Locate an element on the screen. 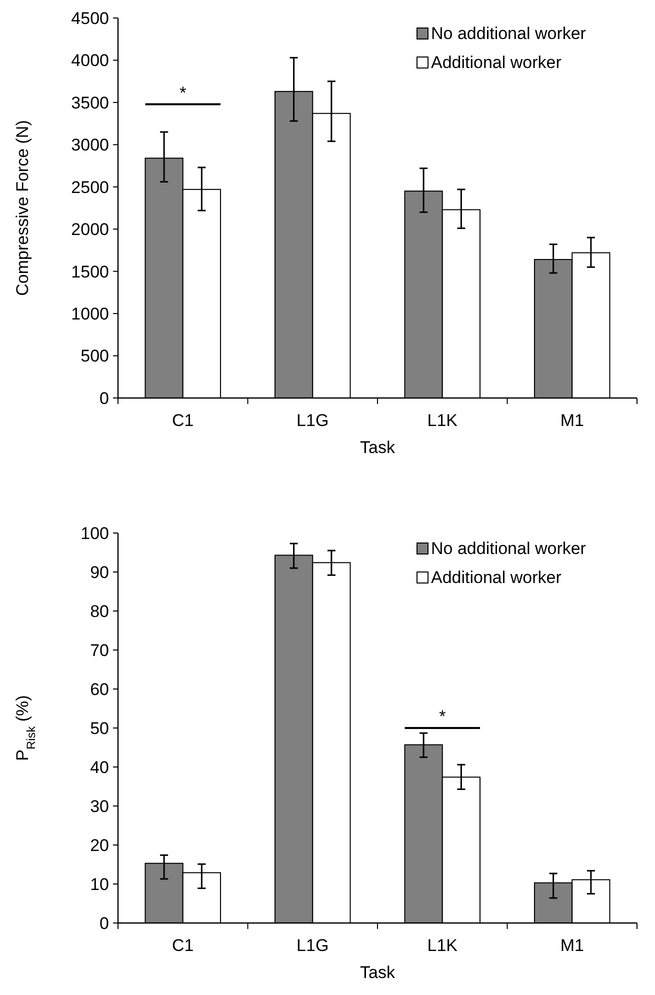 The width and height of the screenshot is (655, 995). y-tick-label: 2500 is located at coordinates (90, 187).